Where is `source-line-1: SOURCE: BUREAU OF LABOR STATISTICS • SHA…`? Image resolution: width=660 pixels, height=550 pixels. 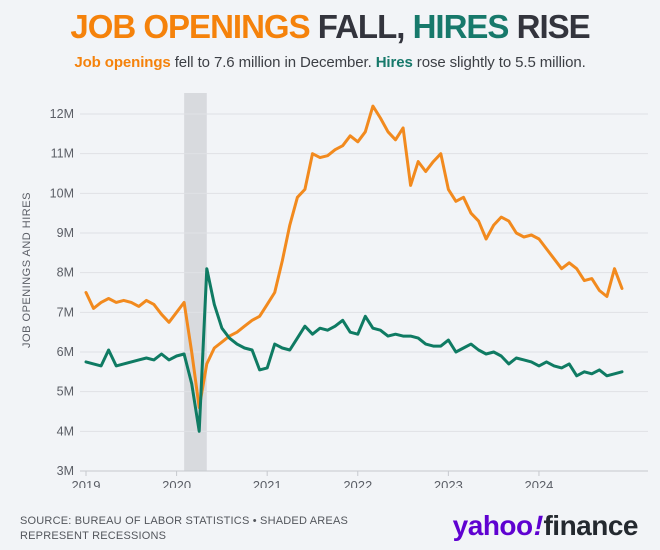
source-line-1: SOURCE: BUREAU OF LABOR STATISTICS • SHA… is located at coordinates (184, 521).